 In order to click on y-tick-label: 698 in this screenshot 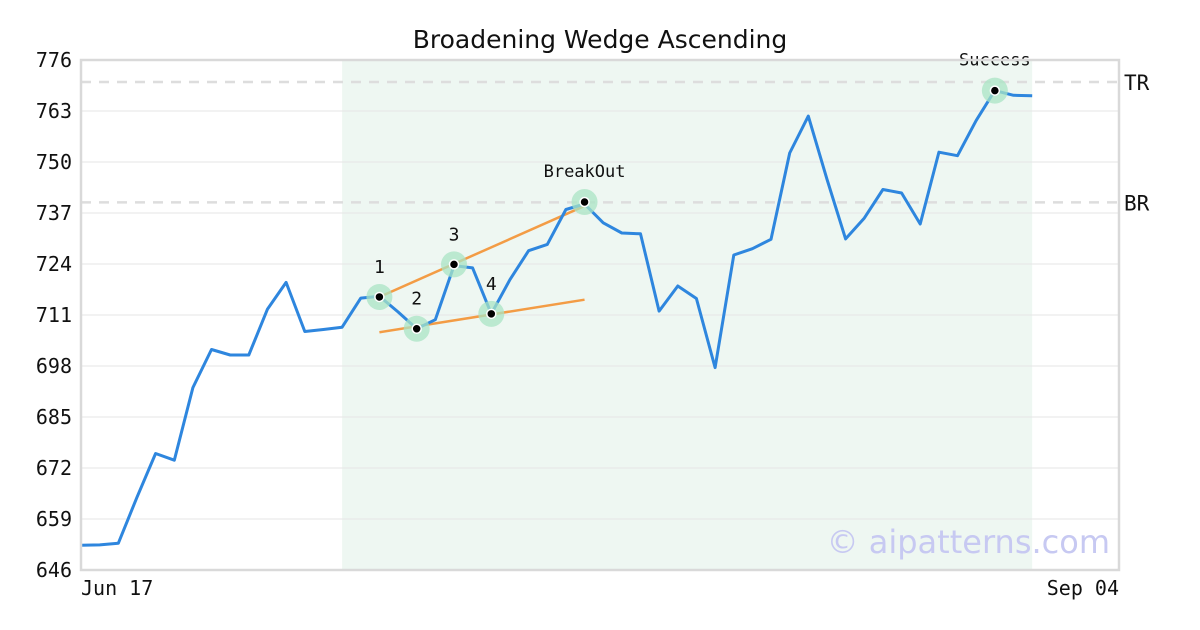, I will do `click(54, 366)`.